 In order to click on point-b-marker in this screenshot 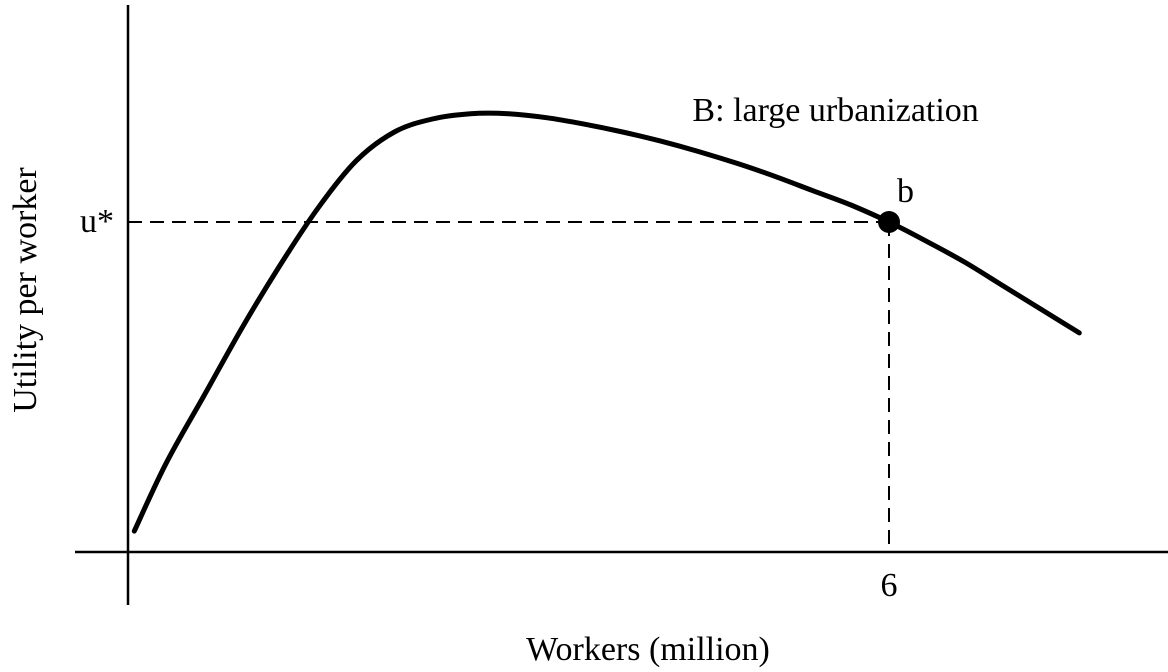, I will do `click(889, 222)`.